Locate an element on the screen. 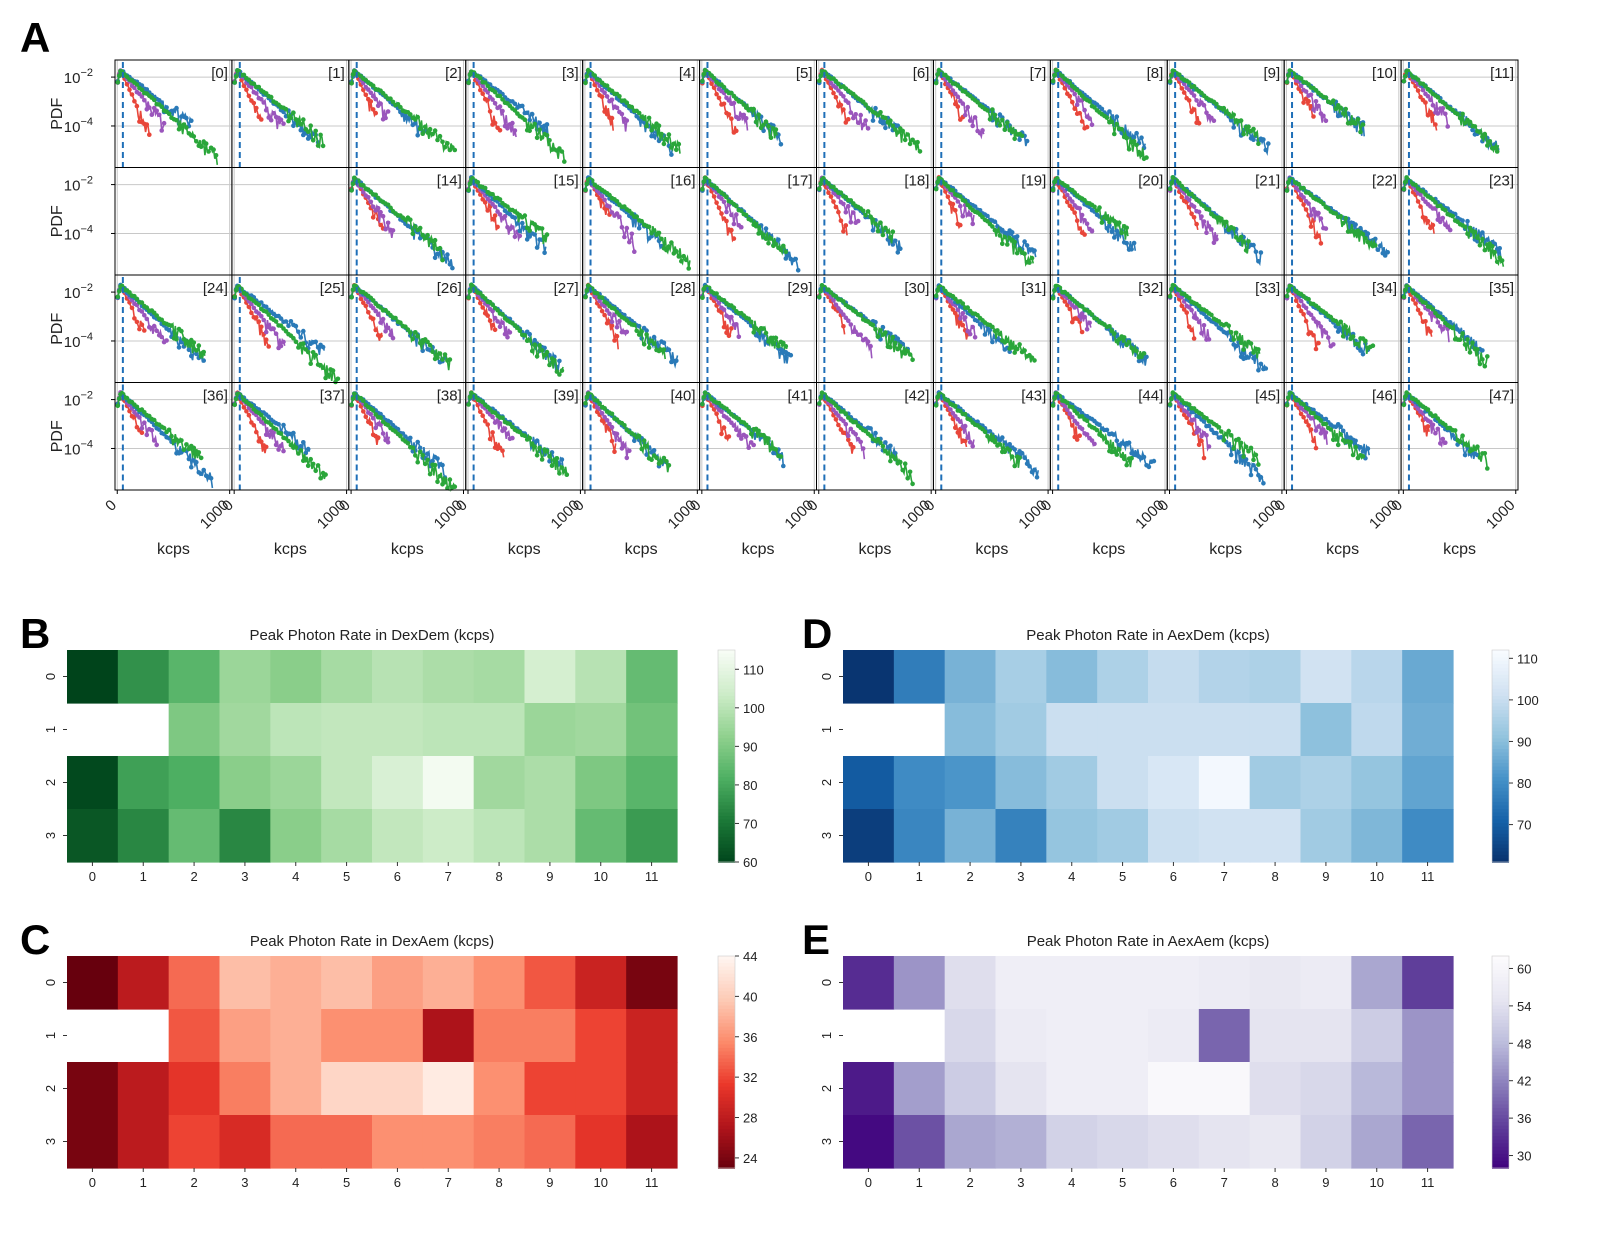 This screenshot has height=1240, width=1600. subplot-index-label: [25] is located at coordinates (332, 288).